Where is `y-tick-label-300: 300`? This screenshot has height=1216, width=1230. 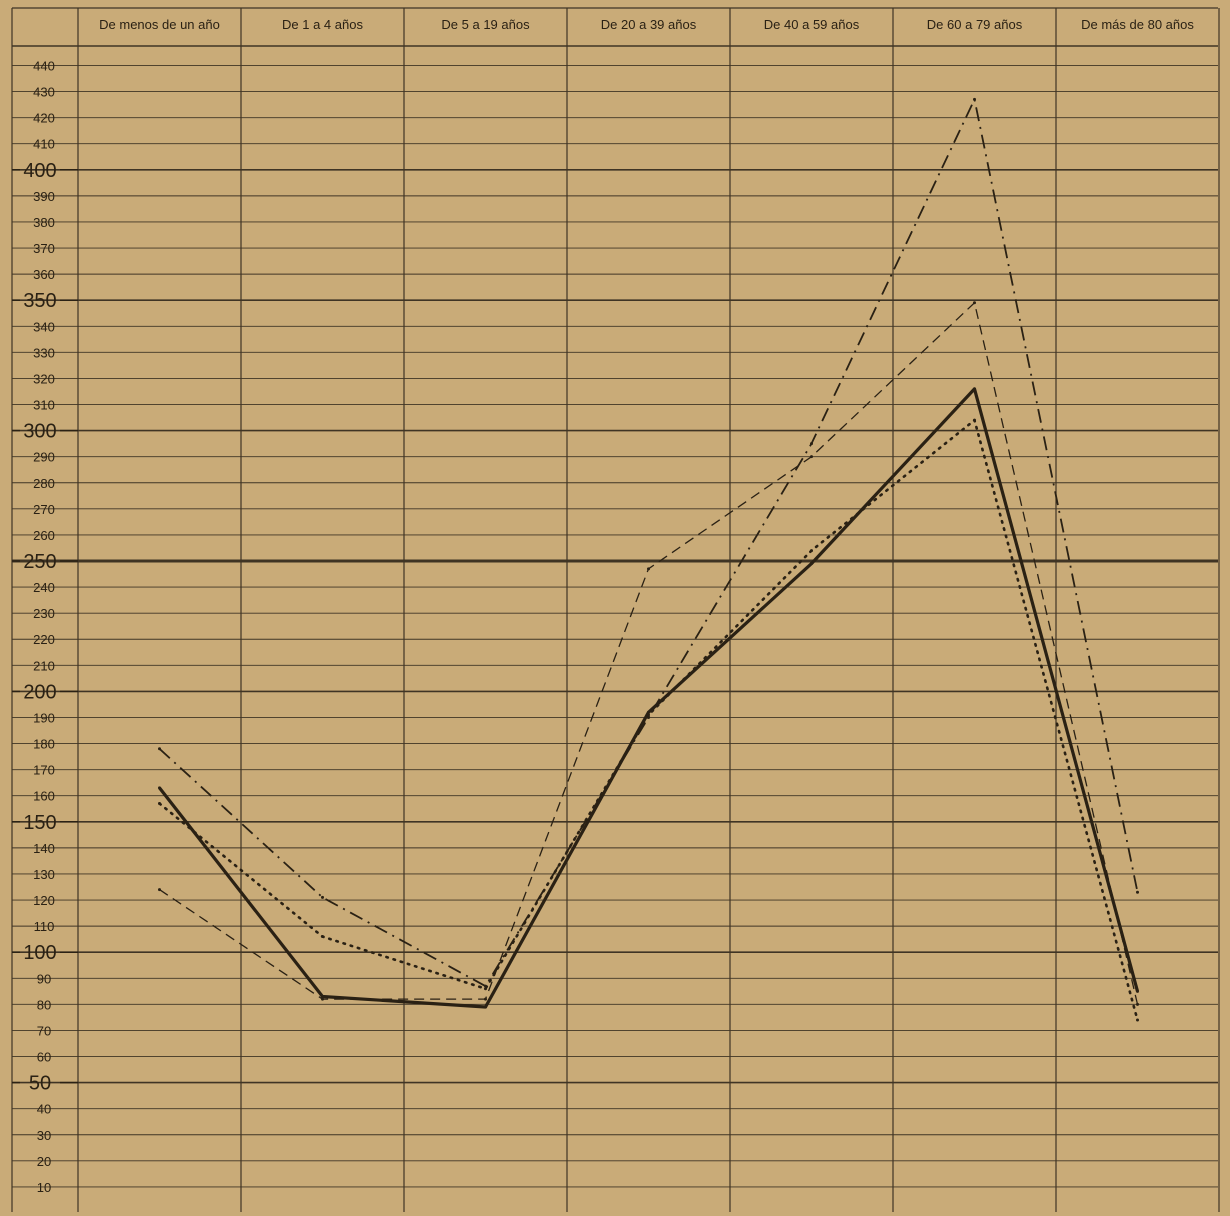
y-tick-label-300: 300 is located at coordinates (39, 432).